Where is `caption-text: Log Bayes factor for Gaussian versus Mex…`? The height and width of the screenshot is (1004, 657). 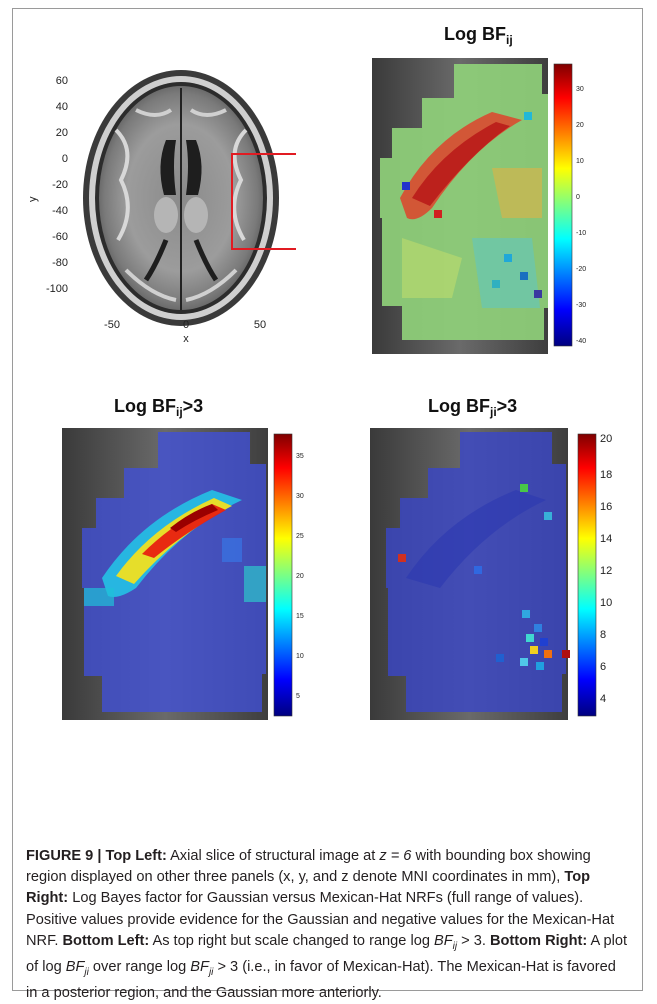
caption-text: Log Bayes factor for Gaussian versus Mex… is located at coordinates (320, 919).